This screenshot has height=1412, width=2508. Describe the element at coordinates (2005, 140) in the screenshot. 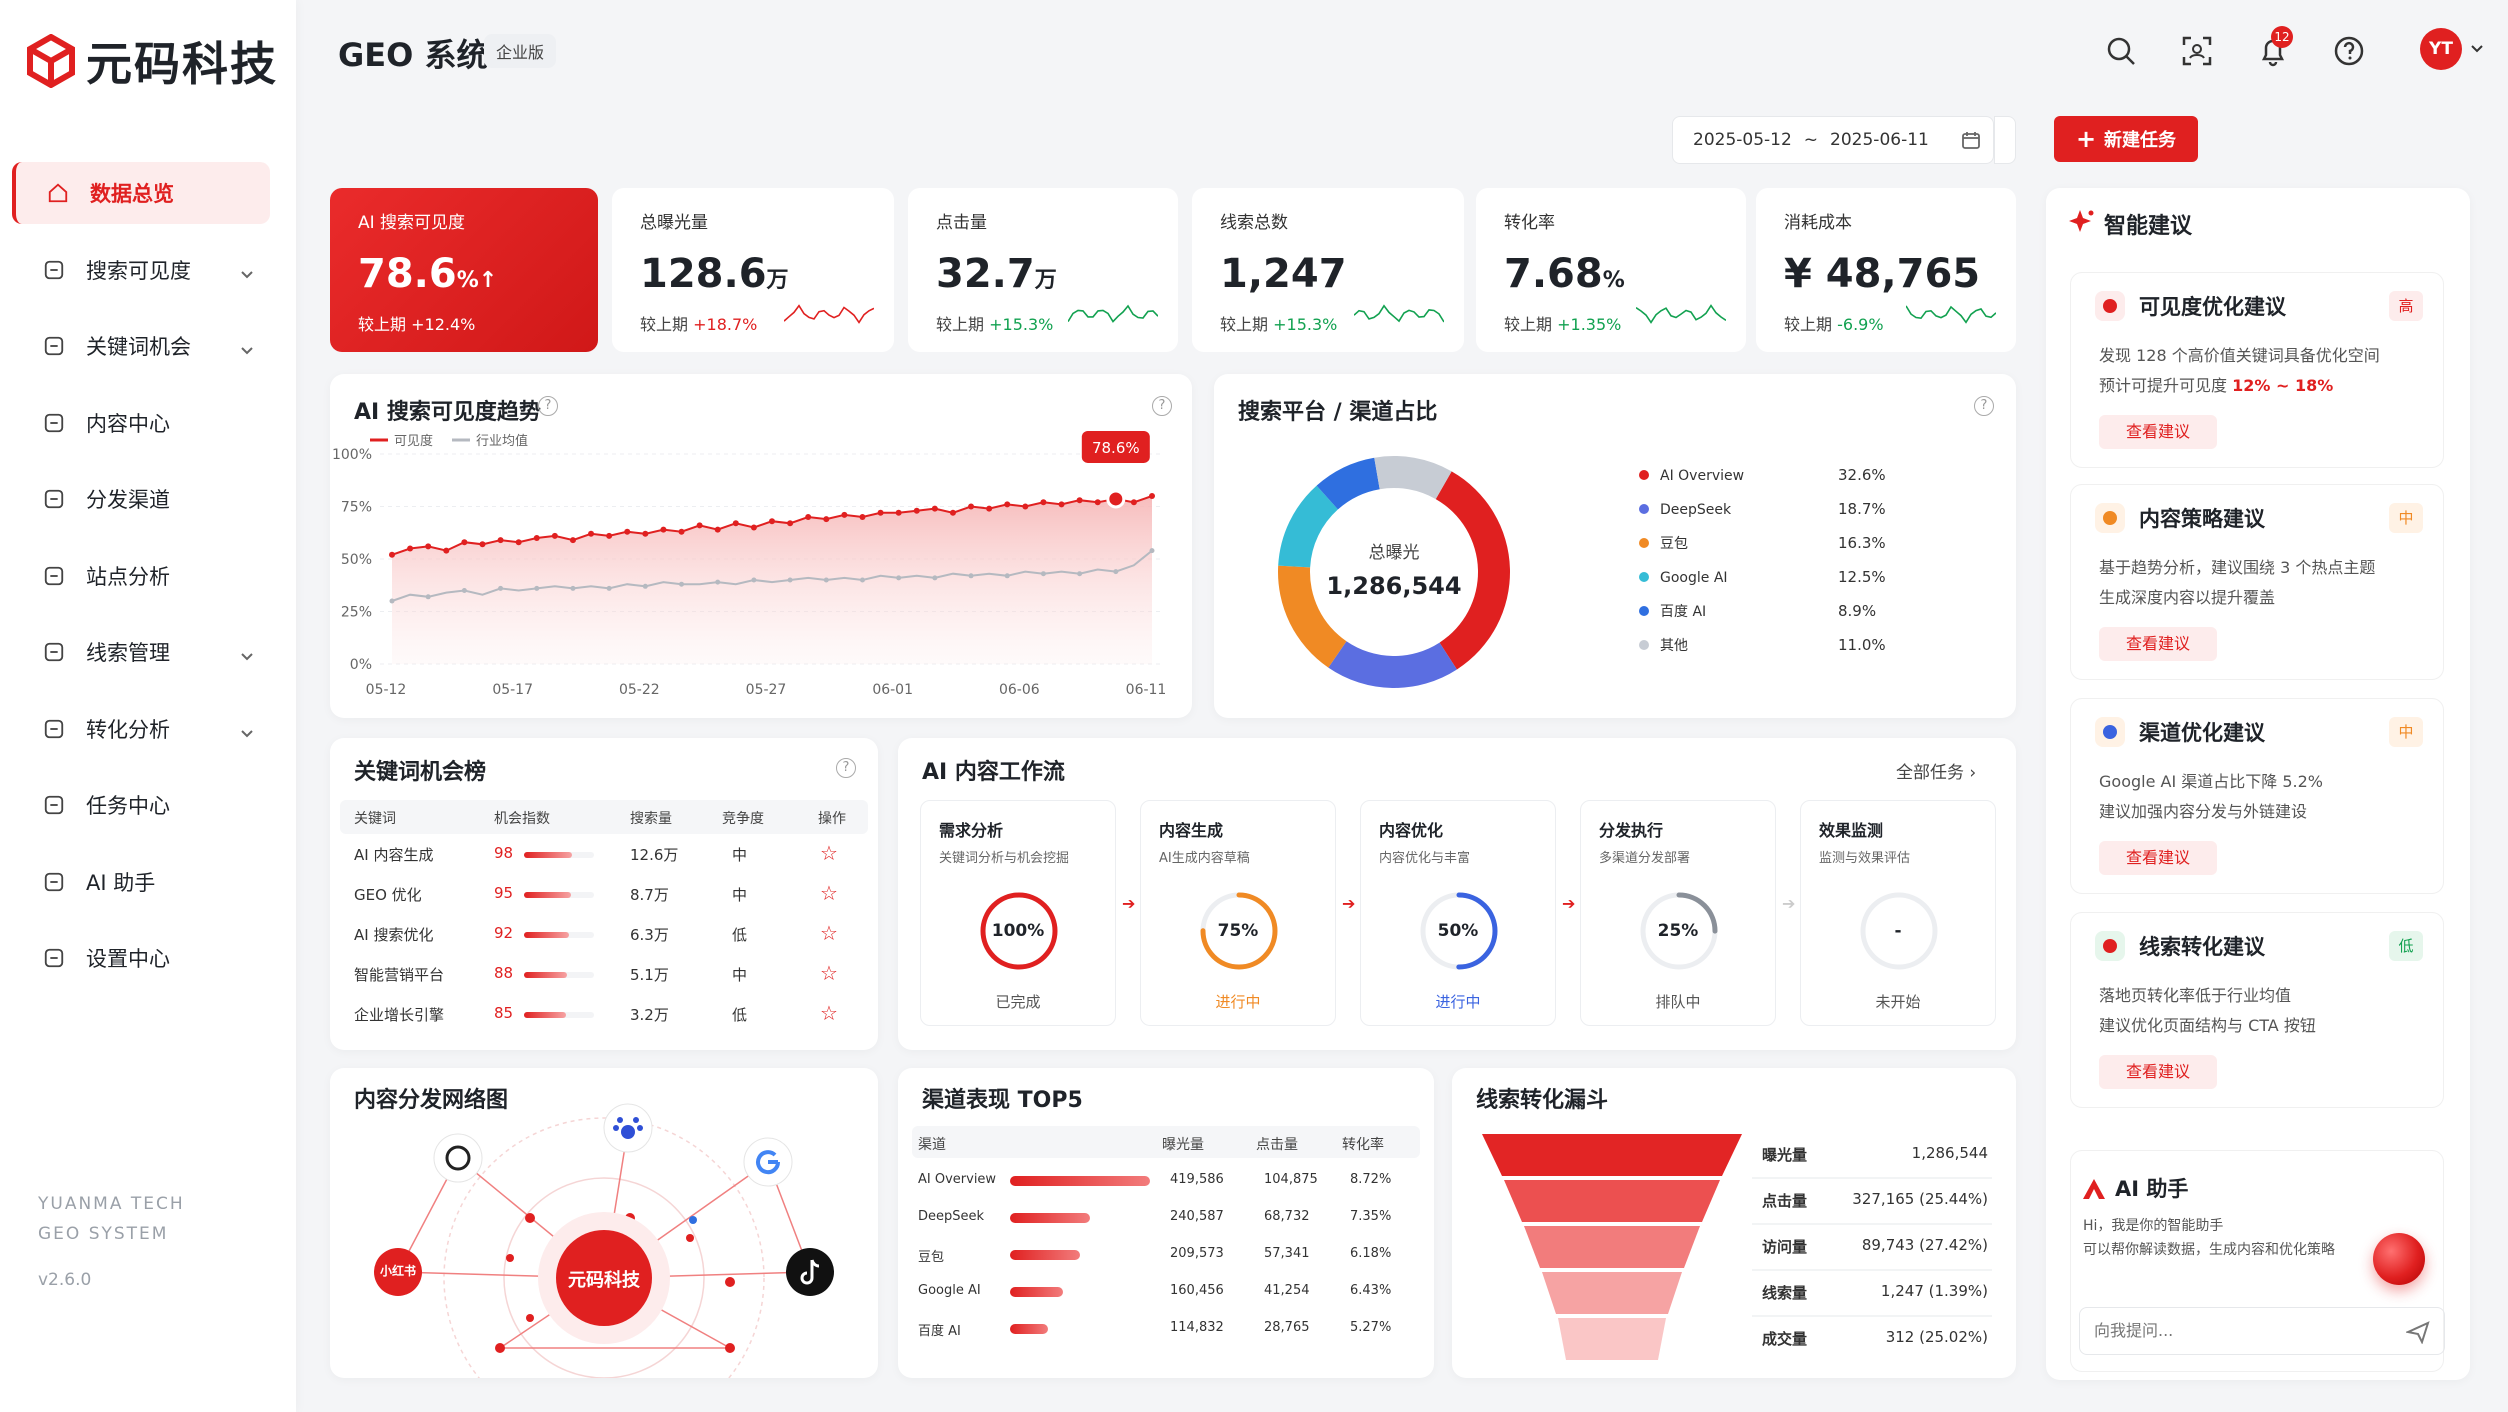

I see `date-dropdown-toggle` at that location.